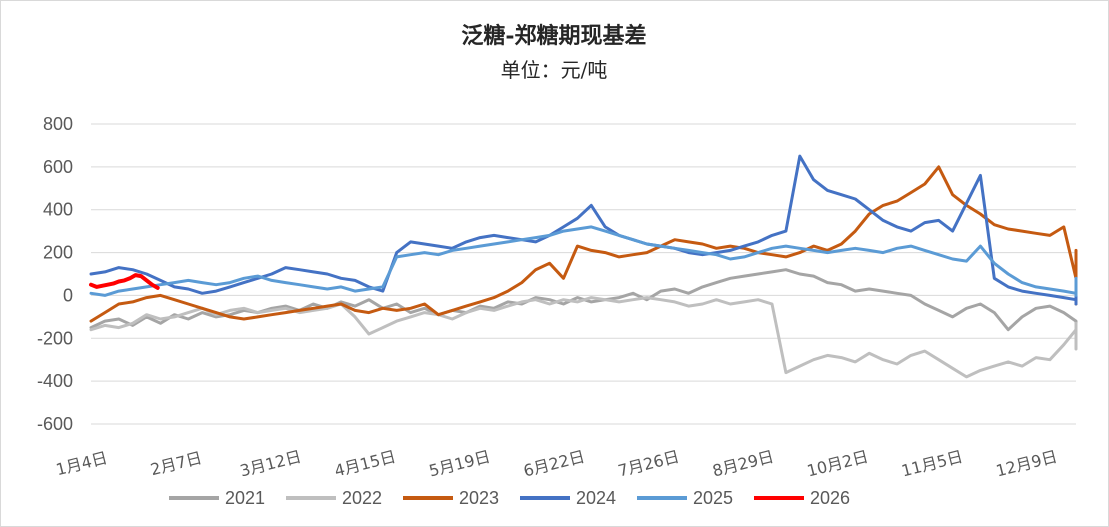 Image resolution: width=1109 pixels, height=527 pixels. I want to click on x-tick-label: 11月5日, so click(932, 464).